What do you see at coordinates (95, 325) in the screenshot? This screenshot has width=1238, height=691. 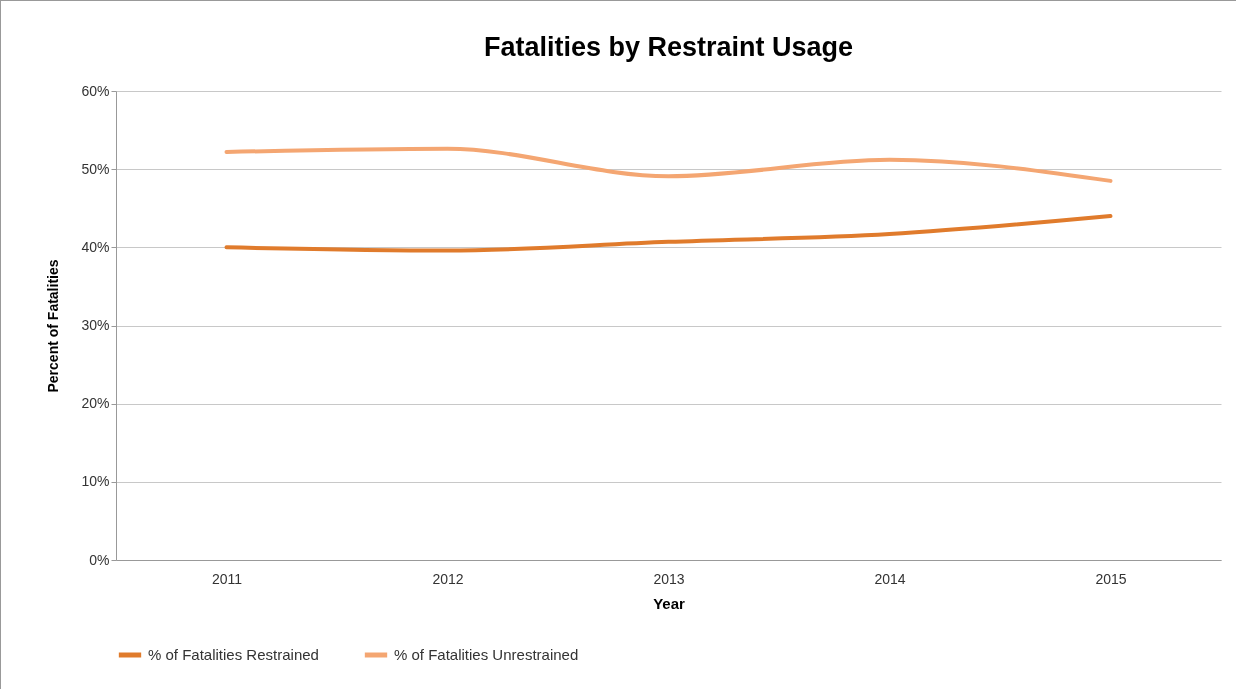 I see `y-tick-label: 30%` at bounding box center [95, 325].